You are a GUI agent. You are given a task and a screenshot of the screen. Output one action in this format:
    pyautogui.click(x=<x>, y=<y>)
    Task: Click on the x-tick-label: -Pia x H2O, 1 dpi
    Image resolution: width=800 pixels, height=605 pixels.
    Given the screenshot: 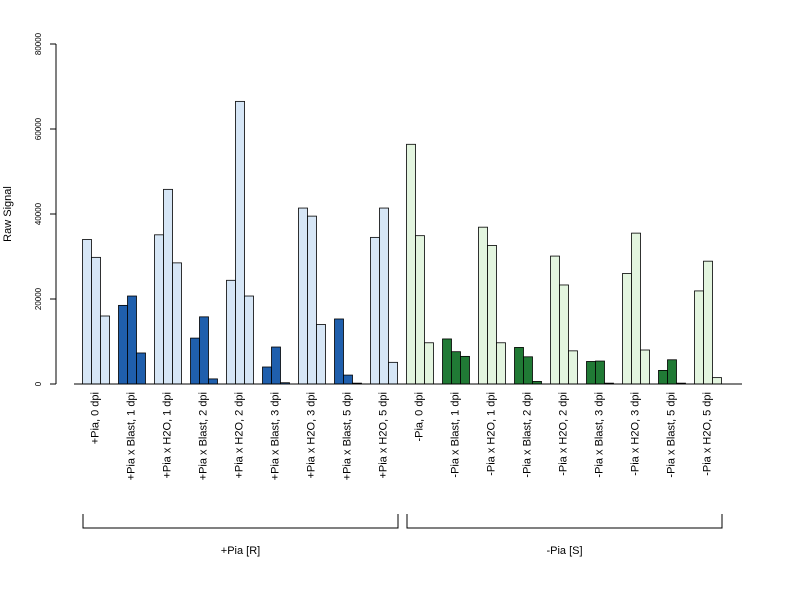 What is the action you would take?
    pyautogui.click(x=492, y=434)
    